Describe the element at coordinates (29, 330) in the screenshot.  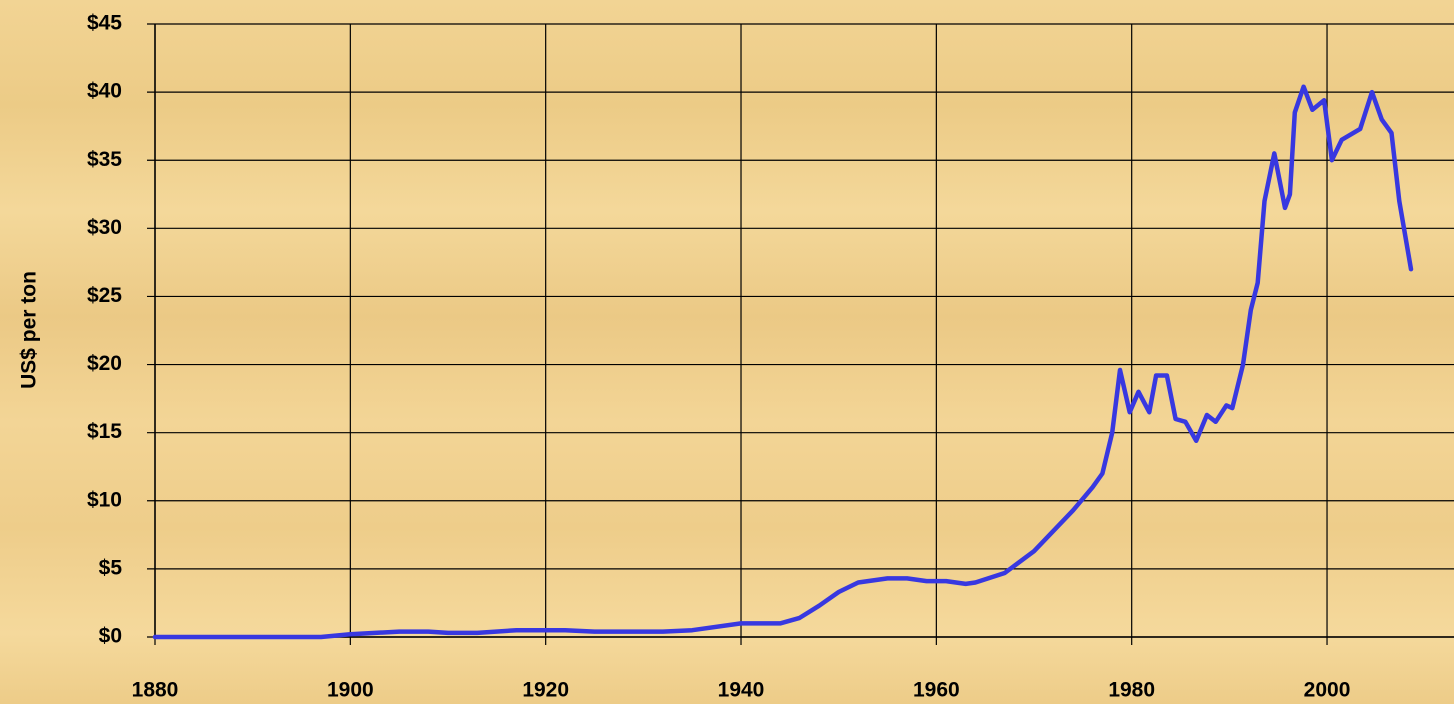
I see `y-axis-label: US$ per ton` at that location.